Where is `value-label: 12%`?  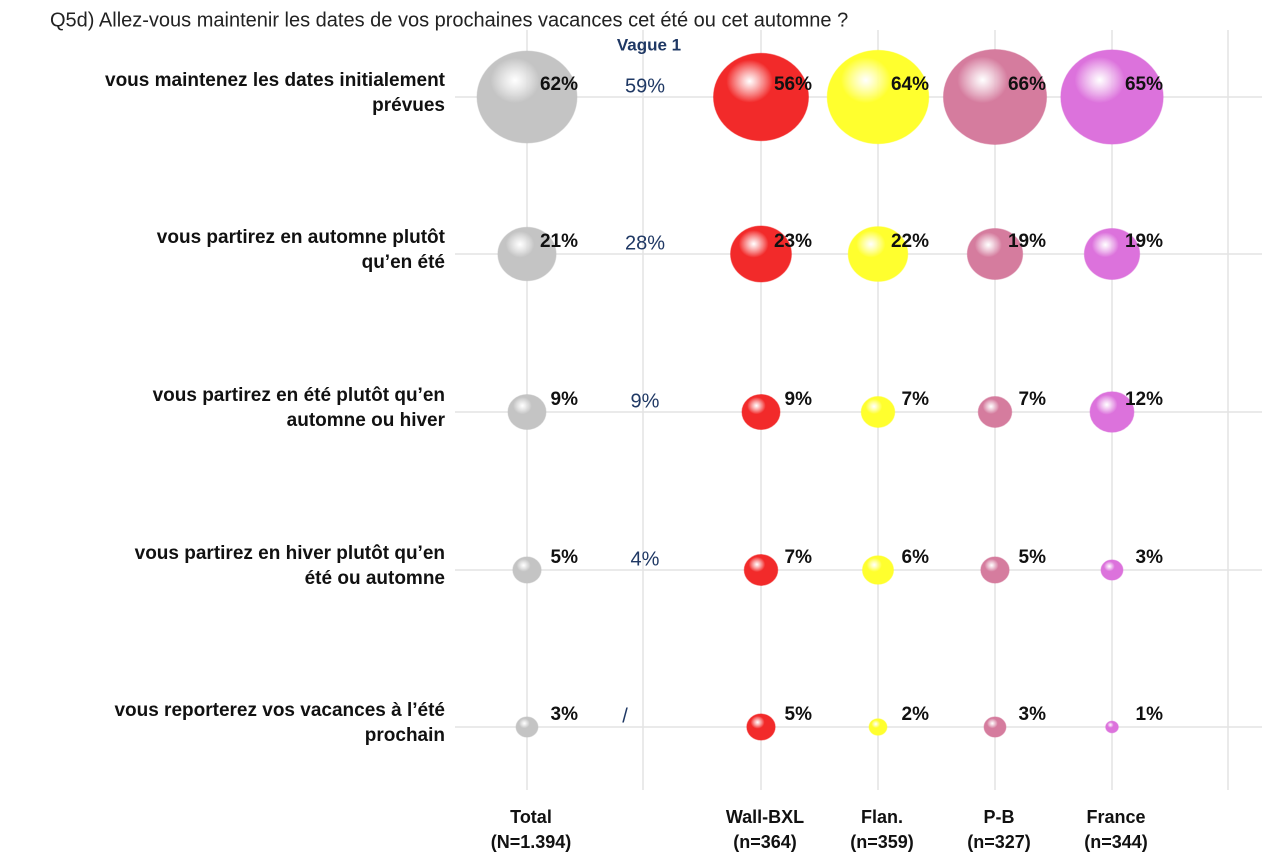 value-label: 12% is located at coordinates (1144, 399).